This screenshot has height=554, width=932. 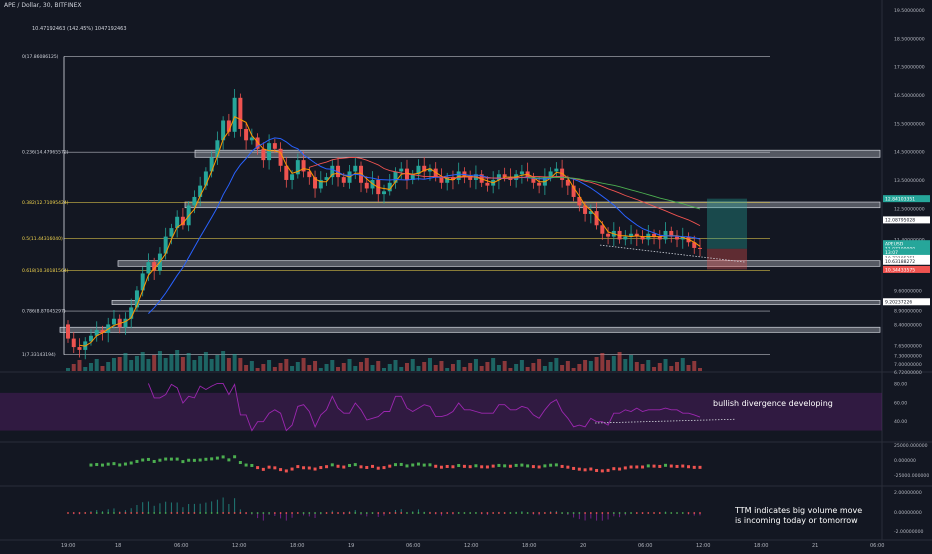 What do you see at coordinates (900, 199) in the screenshot?
I see `price-badge-label: 12.84103351` at bounding box center [900, 199].